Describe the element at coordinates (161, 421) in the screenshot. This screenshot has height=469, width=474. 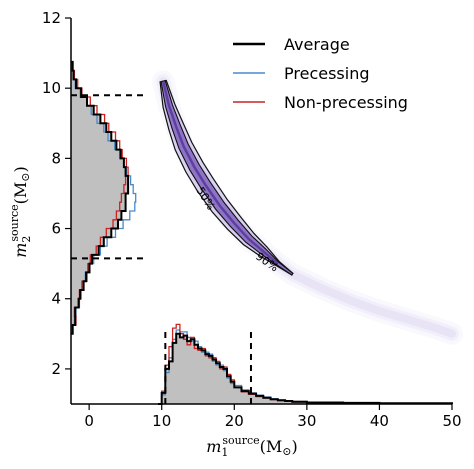
I see `x-tick-label-10: 10` at that location.